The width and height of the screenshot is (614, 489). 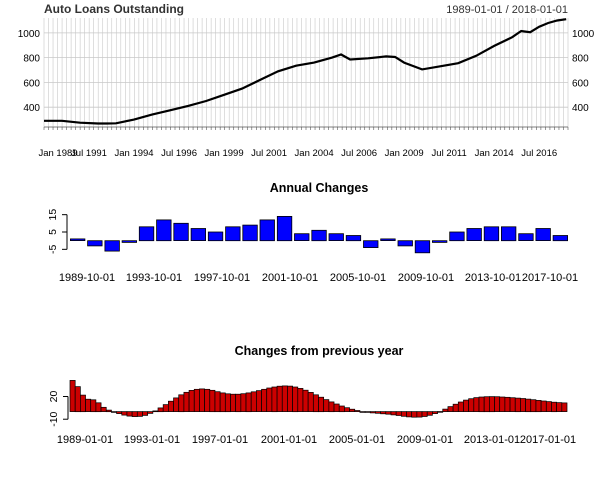 What do you see at coordinates (550, 278) in the screenshot?
I see `x-tick-label: 2017-10-01` at bounding box center [550, 278].